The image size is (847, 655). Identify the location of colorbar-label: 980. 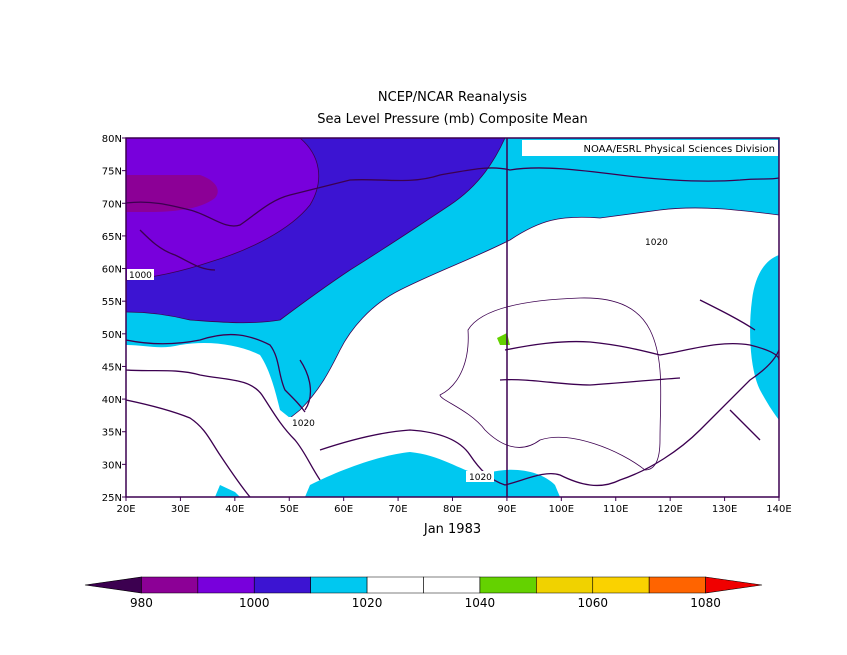
(141, 603).